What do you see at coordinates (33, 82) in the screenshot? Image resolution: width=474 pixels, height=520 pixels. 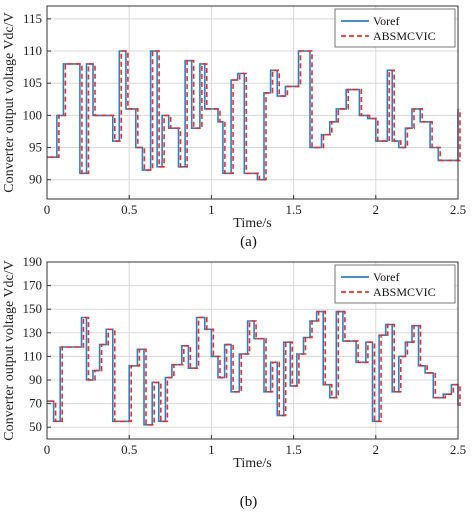 I see `y-tick-label: 105` at bounding box center [33, 82].